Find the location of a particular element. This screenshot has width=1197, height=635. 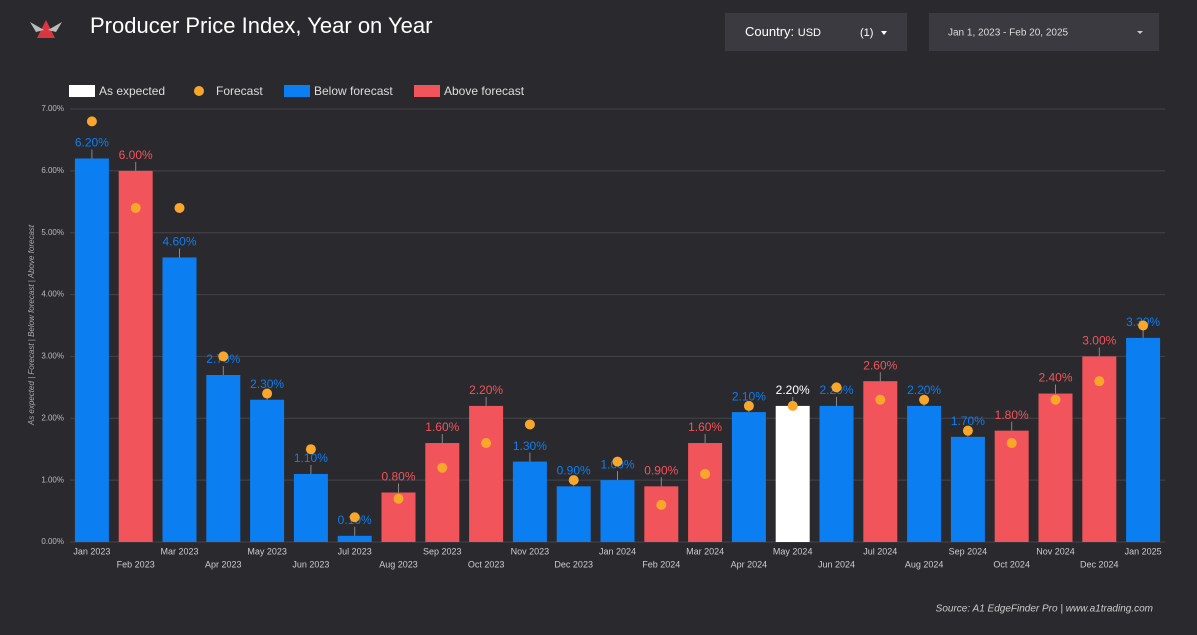

y-tick-label: 7.00% is located at coordinates (52, 108).